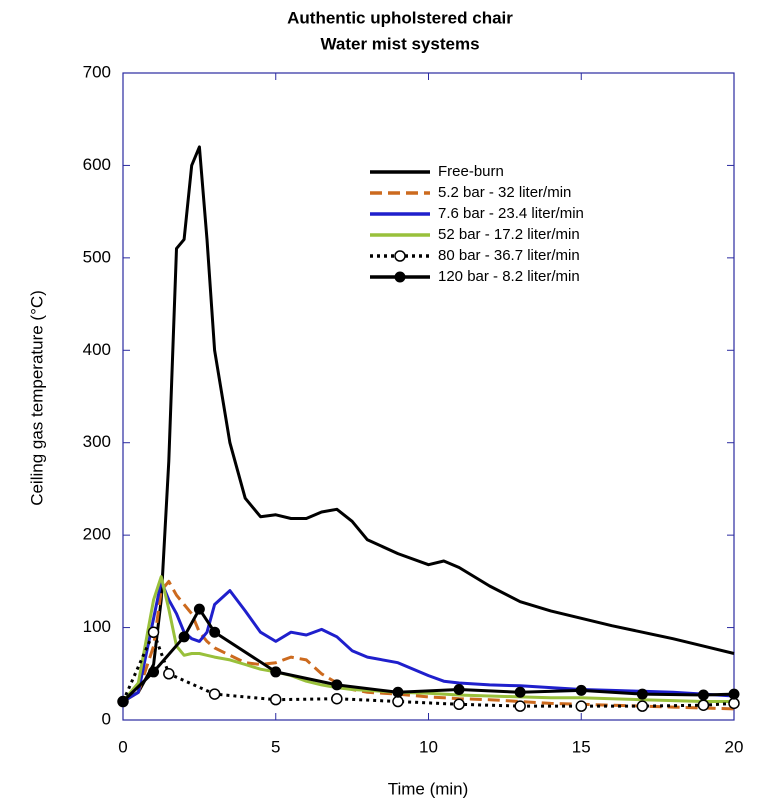 Image resolution: width=757 pixels, height=806 pixels. I want to click on chart-subtitle: Water mist systems, so click(399, 43).